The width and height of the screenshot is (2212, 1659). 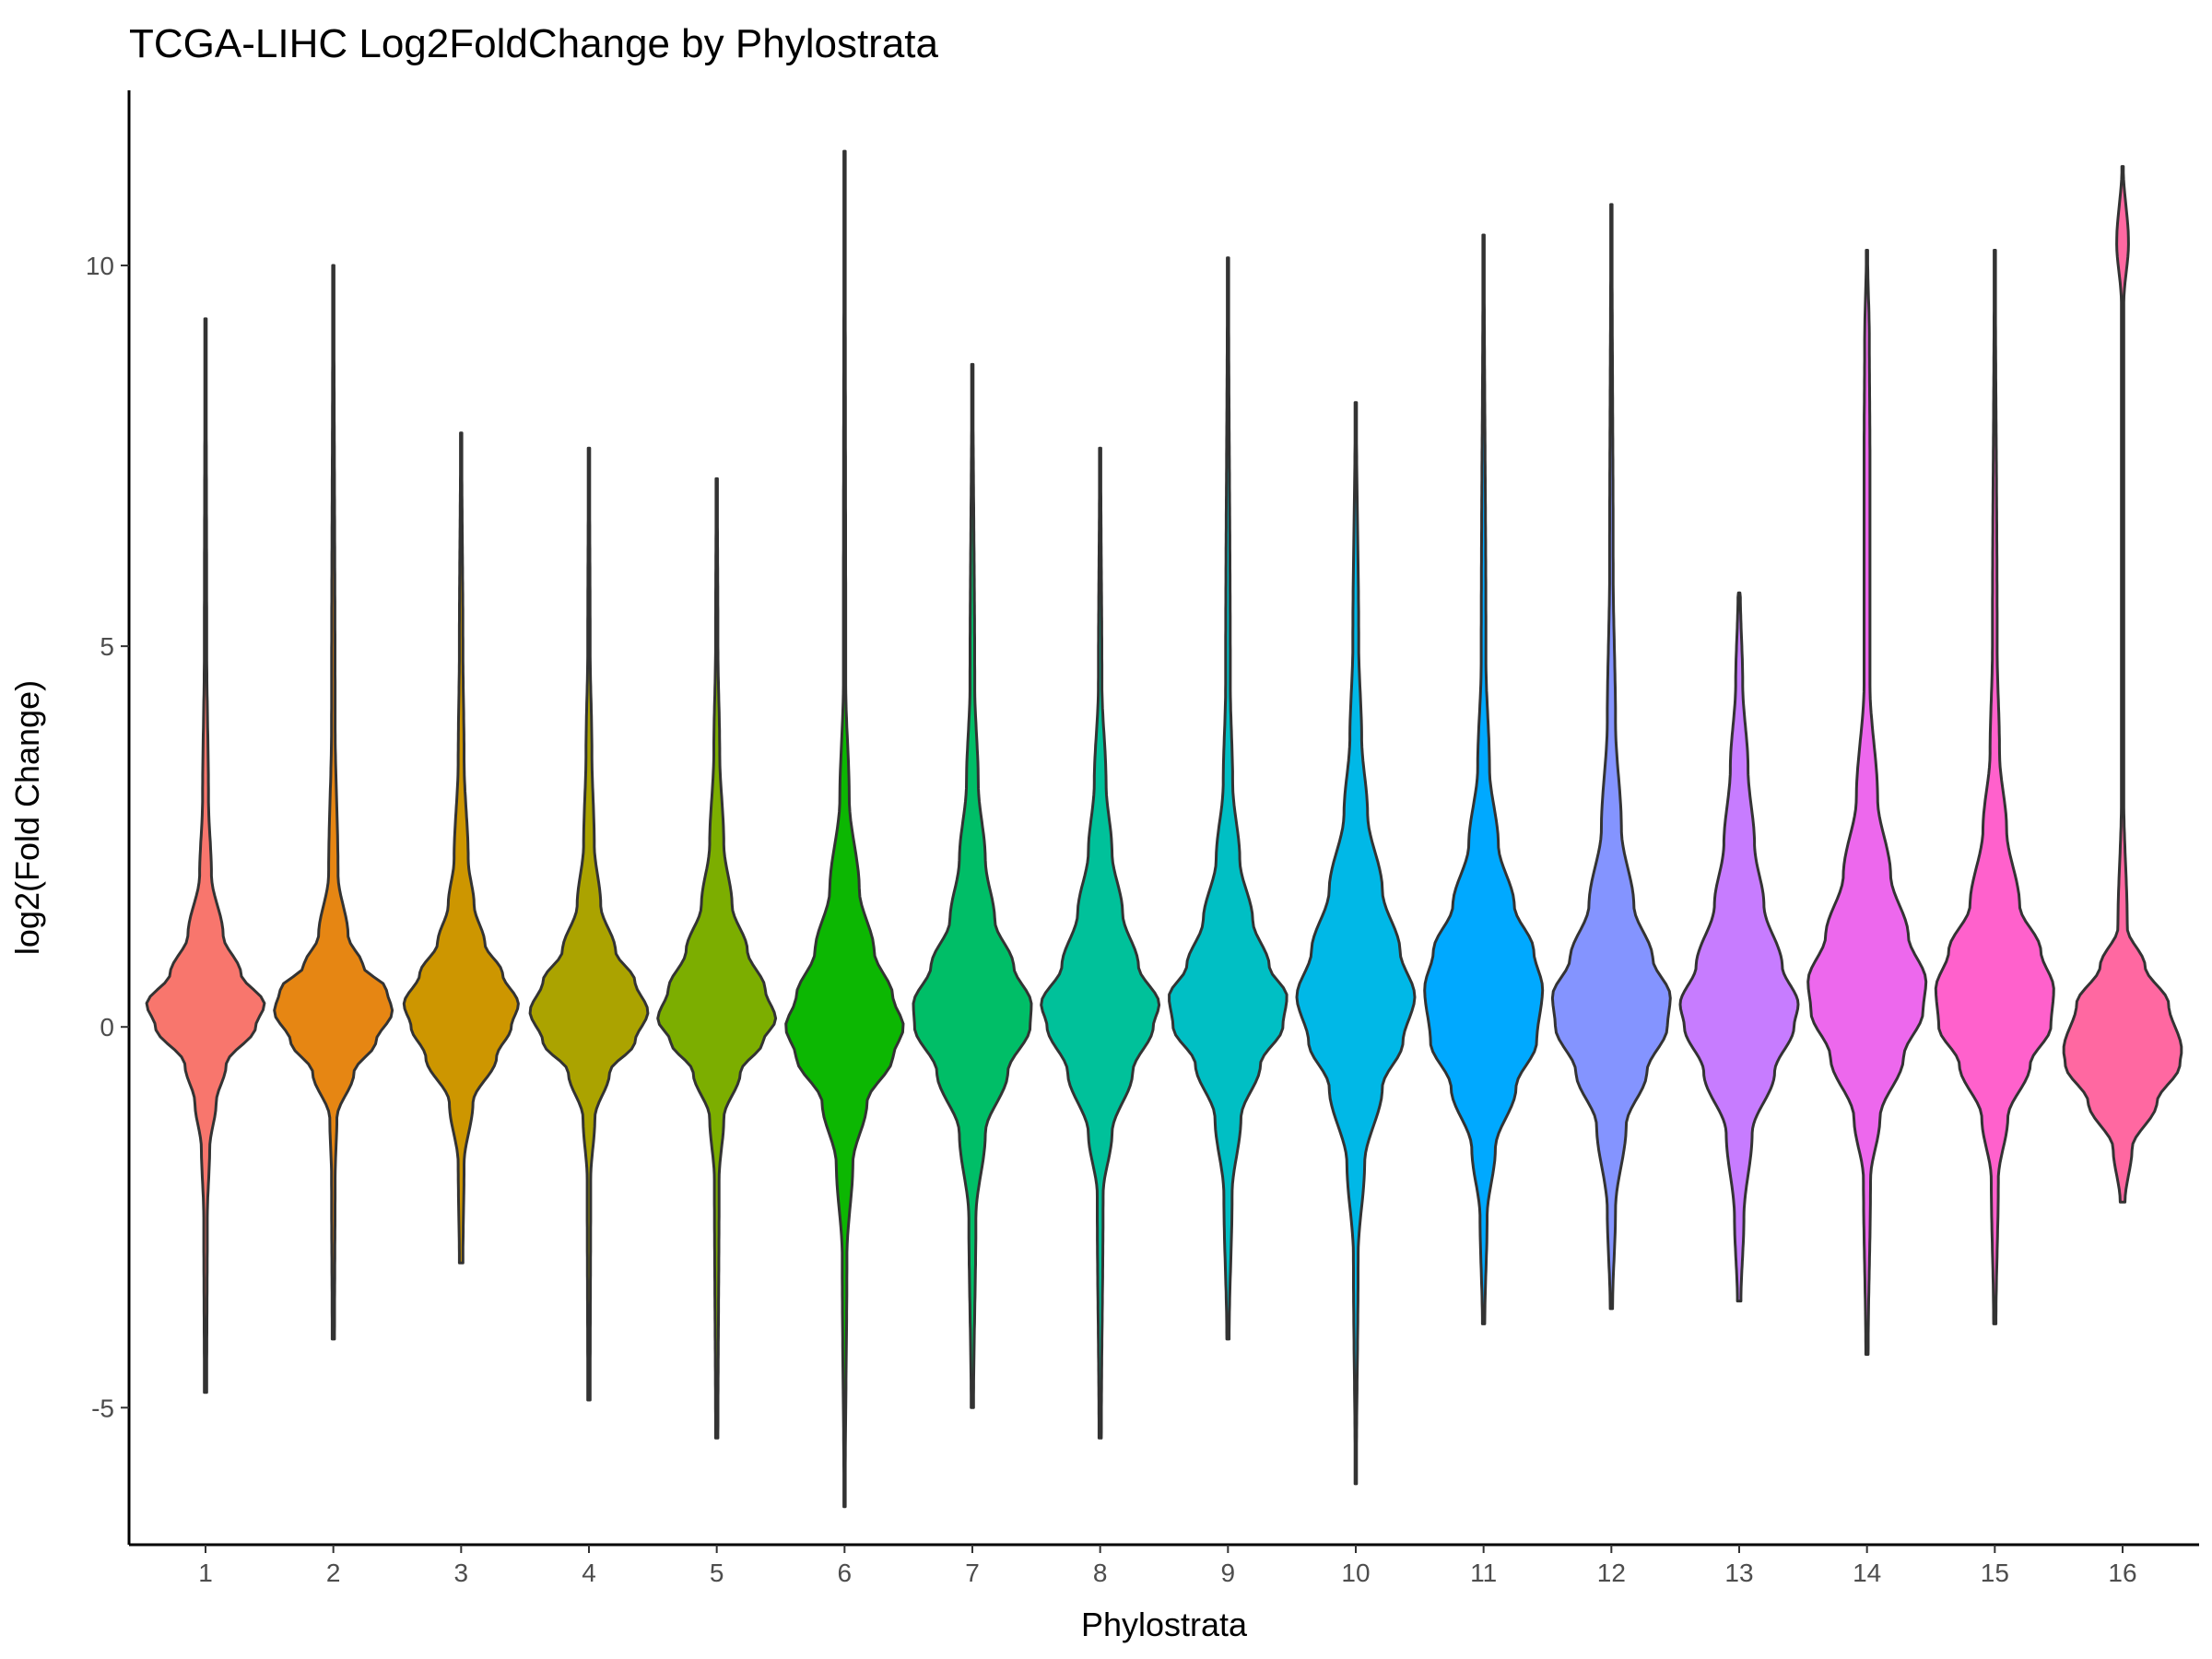 I want to click on x-tick-label: 6, so click(x=845, y=1573).